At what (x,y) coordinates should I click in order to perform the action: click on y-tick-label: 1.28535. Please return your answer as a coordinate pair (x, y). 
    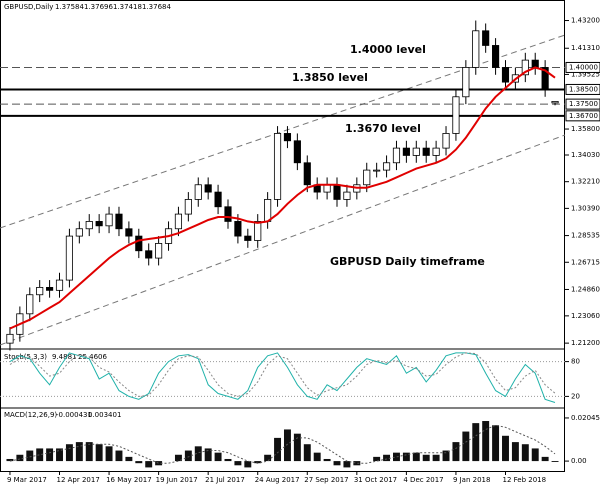
    Looking at the image, I should click on (585, 236).